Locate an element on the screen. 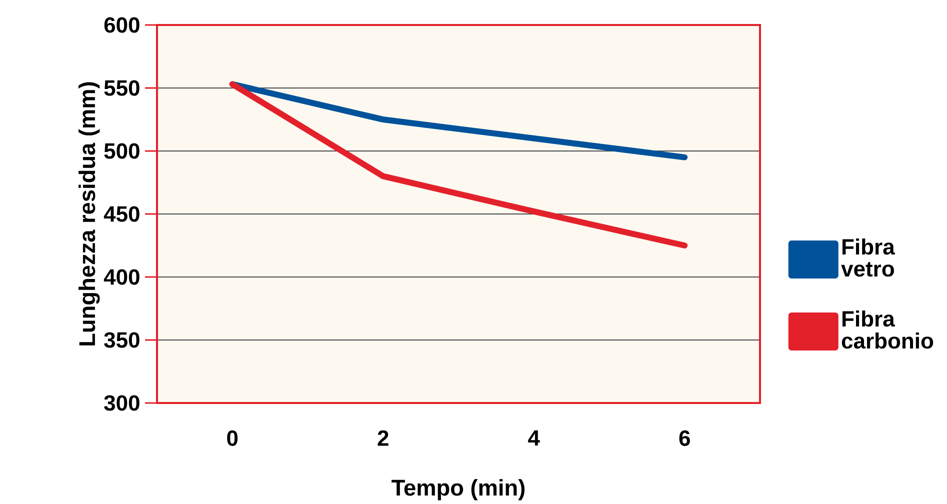  x-tick-label: 2 is located at coordinates (383, 438).